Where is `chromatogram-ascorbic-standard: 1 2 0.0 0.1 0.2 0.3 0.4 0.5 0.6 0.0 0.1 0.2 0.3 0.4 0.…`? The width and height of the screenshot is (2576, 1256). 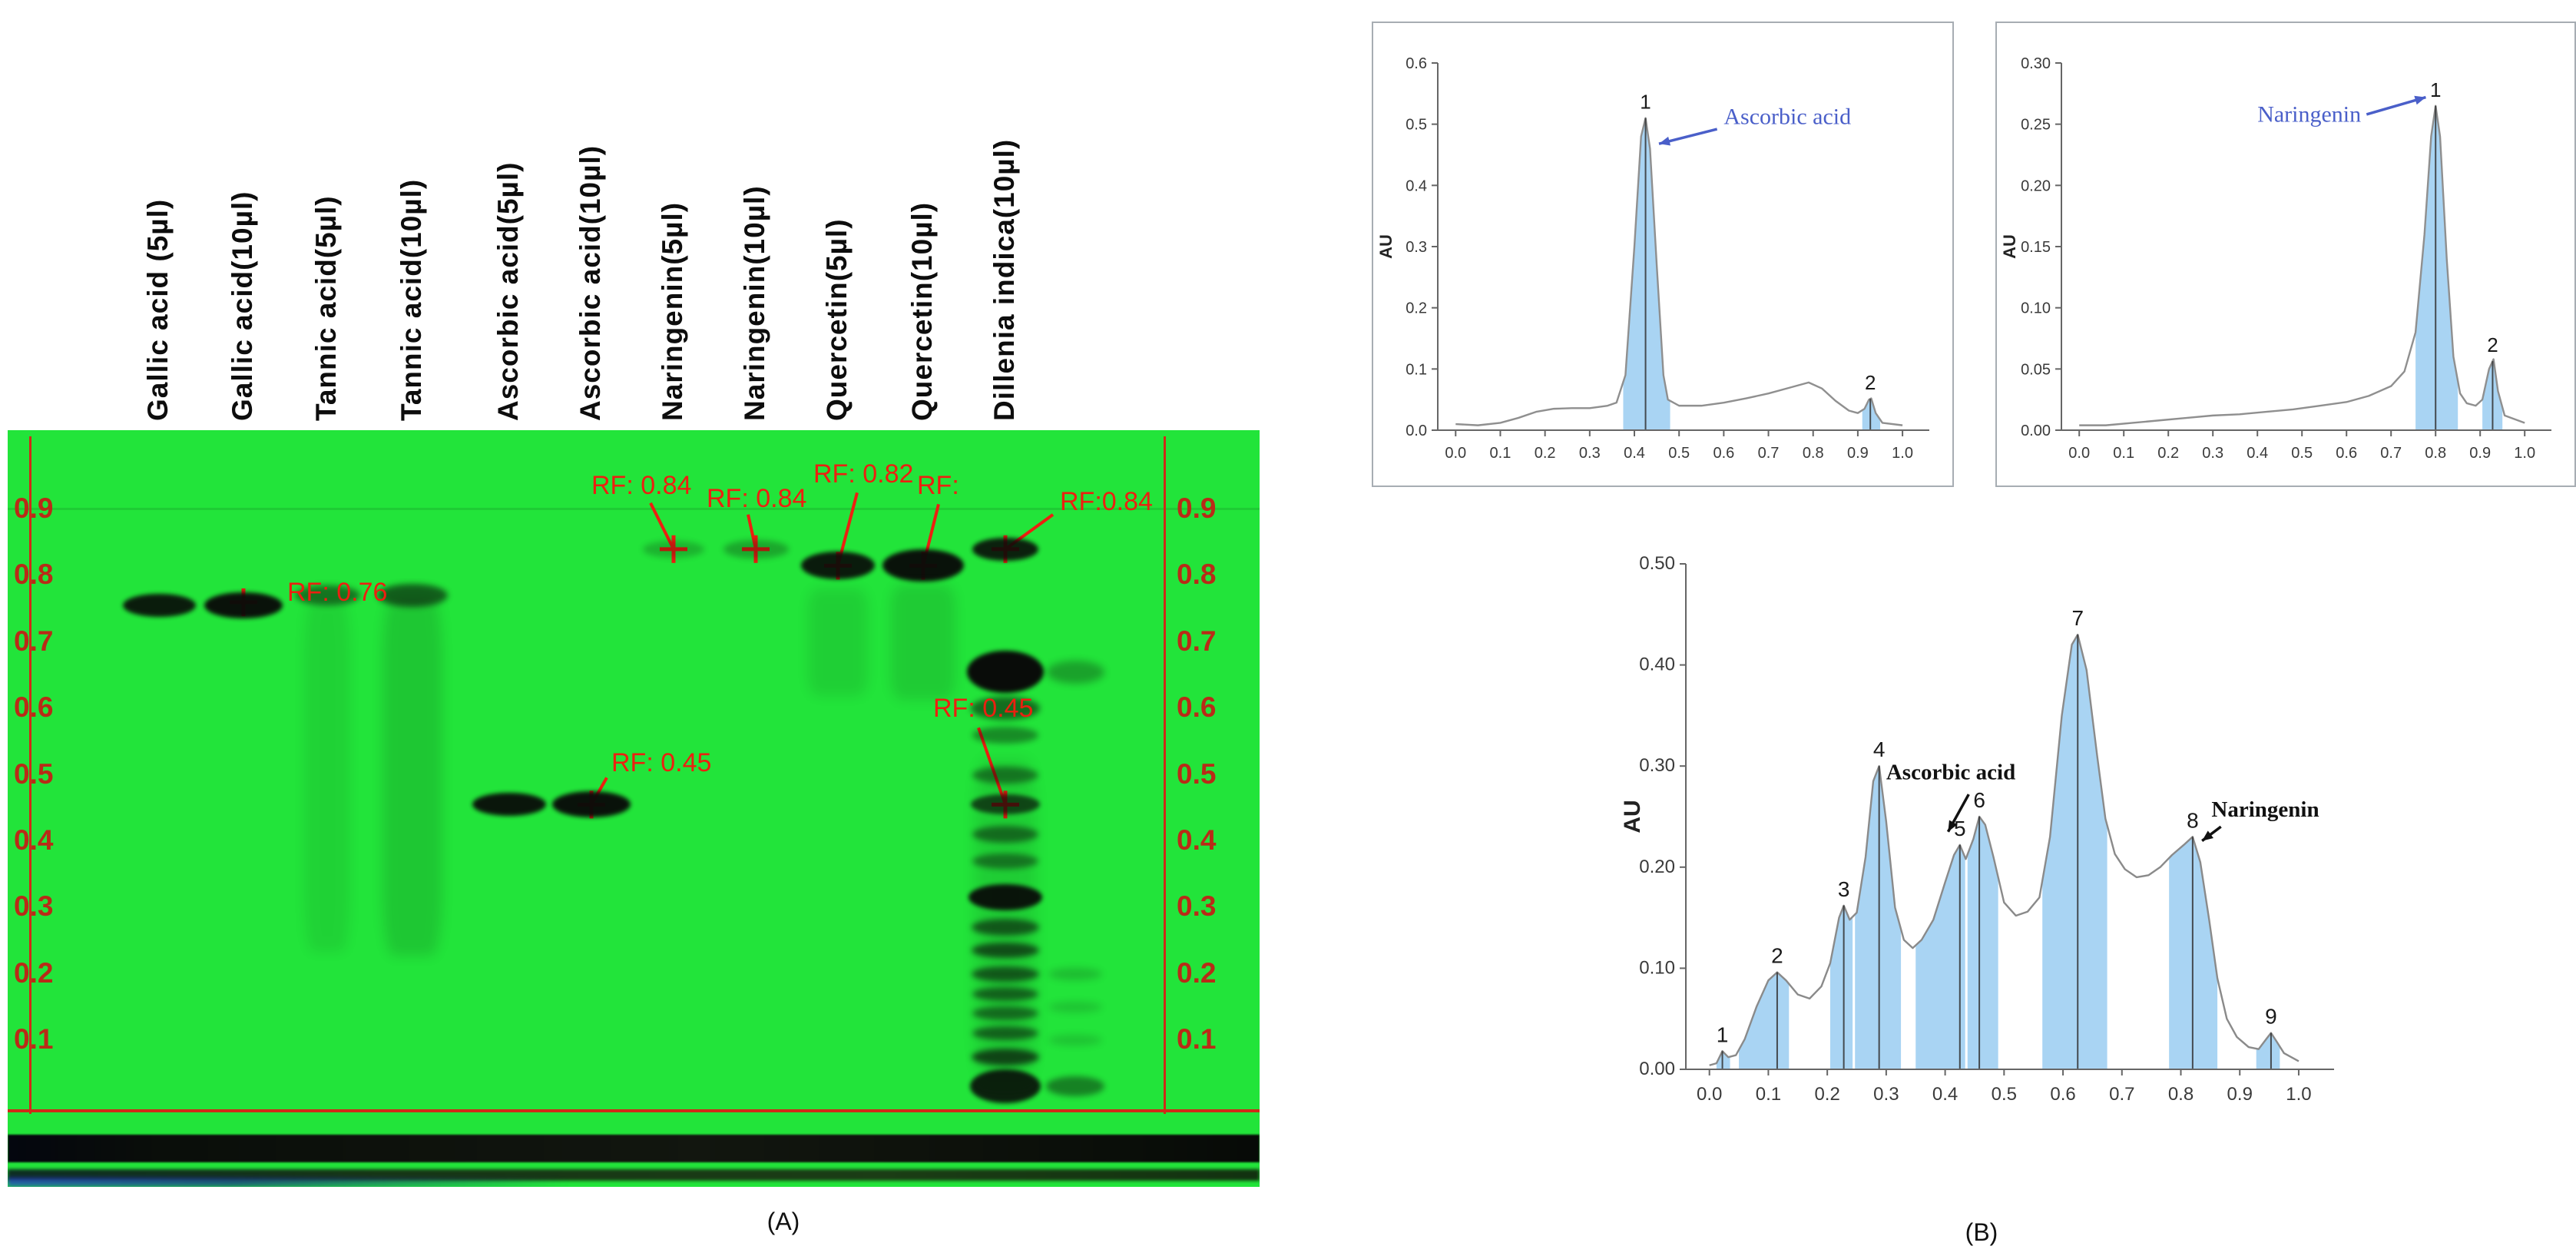
chromatogram-ascorbic-standard: 1 2 0.0 0.1 0.2 0.3 0.4 0.5 0.6 0.0 0.1 0.2 0.3 0.4 0.… is located at coordinates (1663, 254).